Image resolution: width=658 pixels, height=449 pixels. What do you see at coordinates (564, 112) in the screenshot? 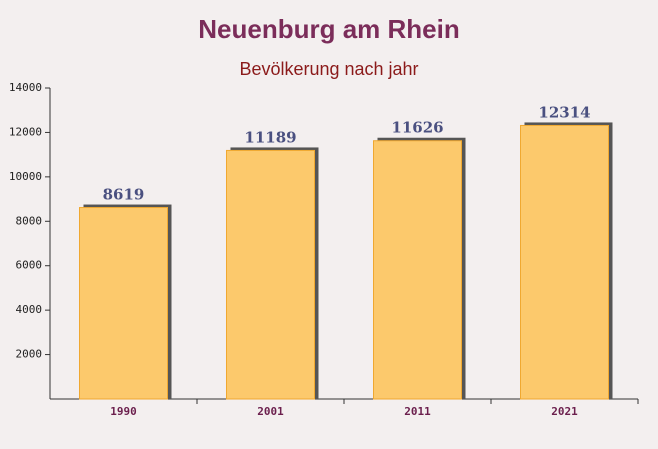
I see `value-label: 12314` at bounding box center [564, 112].